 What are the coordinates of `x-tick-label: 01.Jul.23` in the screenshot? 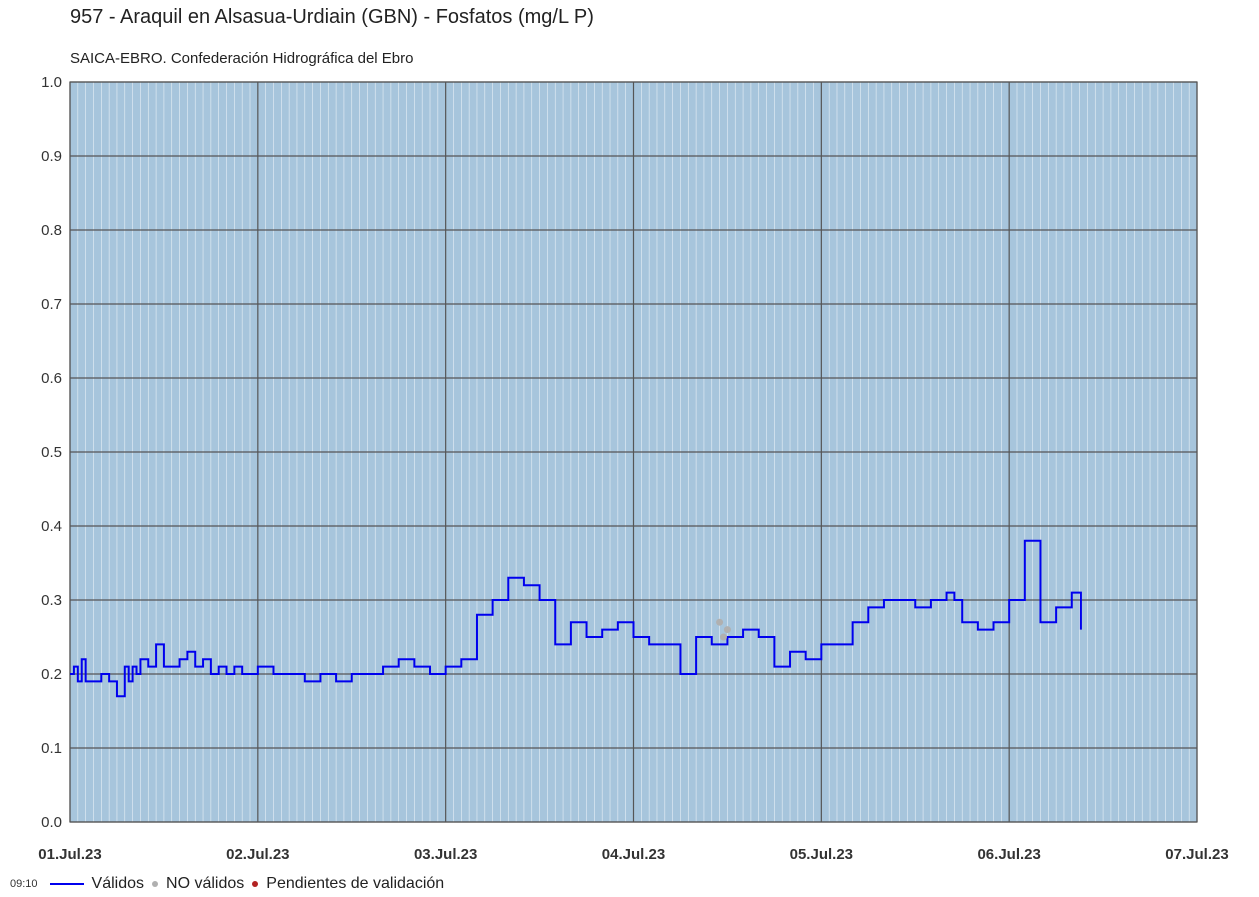 It's located at (69, 854).